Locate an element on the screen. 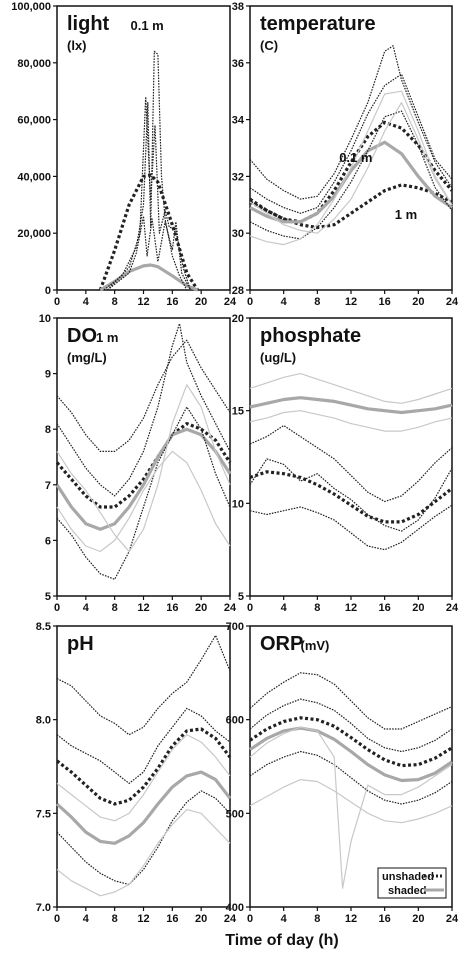 The height and width of the screenshot is (955, 474). y-tick-label-do-3: 8 is located at coordinates (48, 430).